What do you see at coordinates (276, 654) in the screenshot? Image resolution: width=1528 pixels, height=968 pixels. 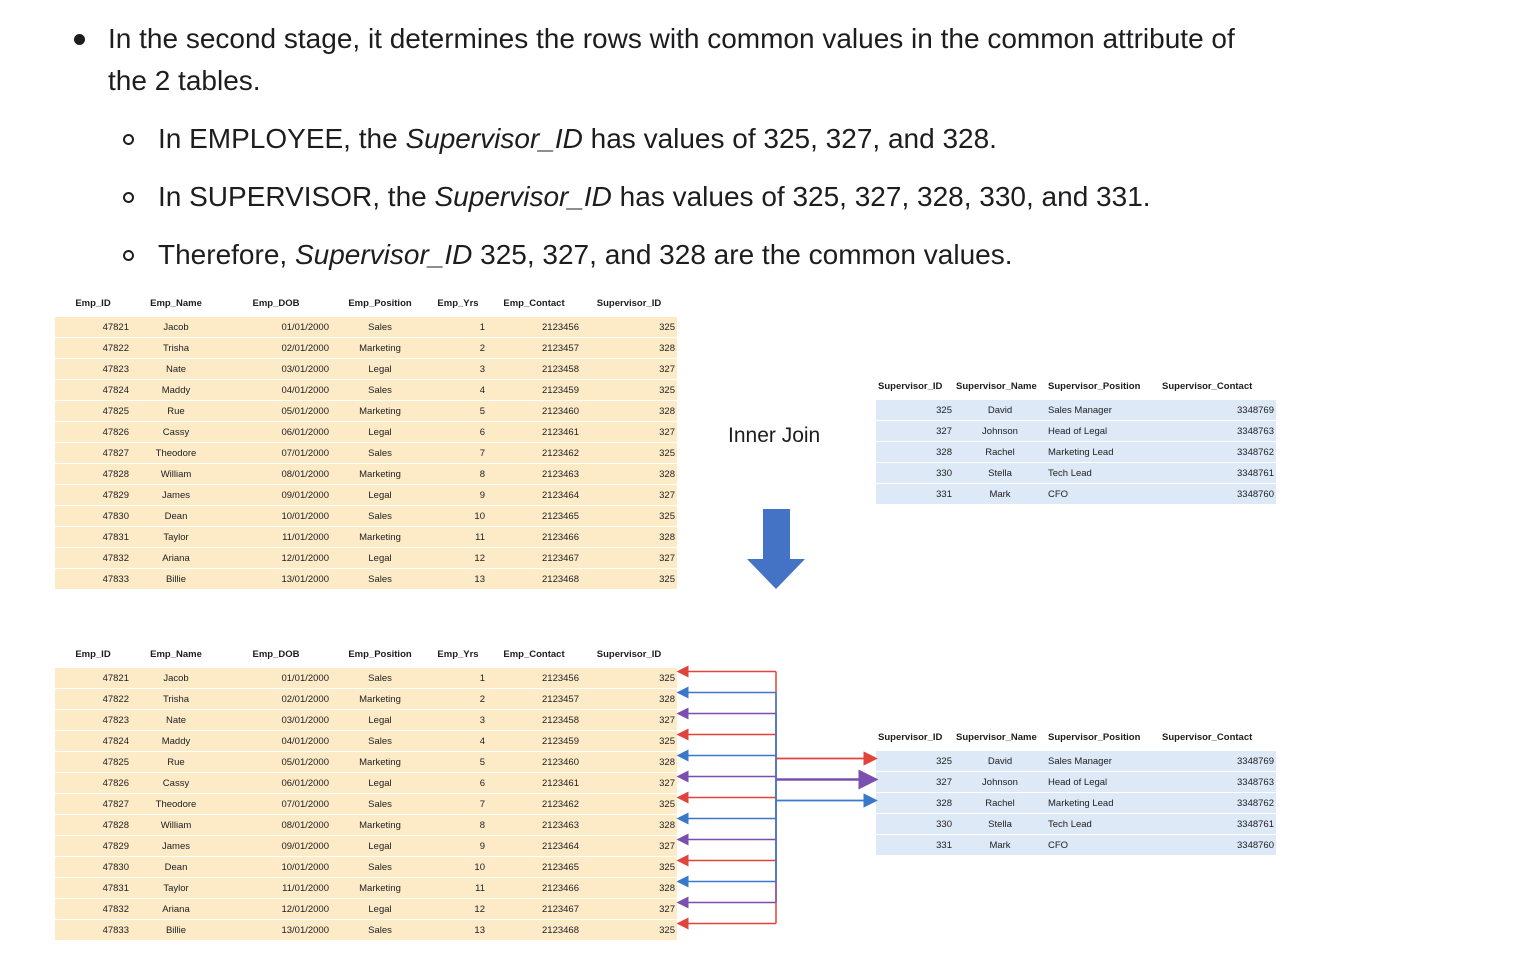 I see `column-header: Emp_DOB` at bounding box center [276, 654].